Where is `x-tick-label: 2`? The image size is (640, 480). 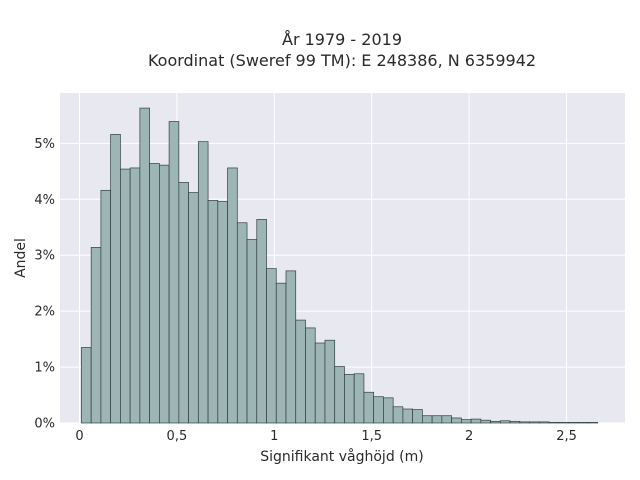 x-tick-label: 2 is located at coordinates (469, 436).